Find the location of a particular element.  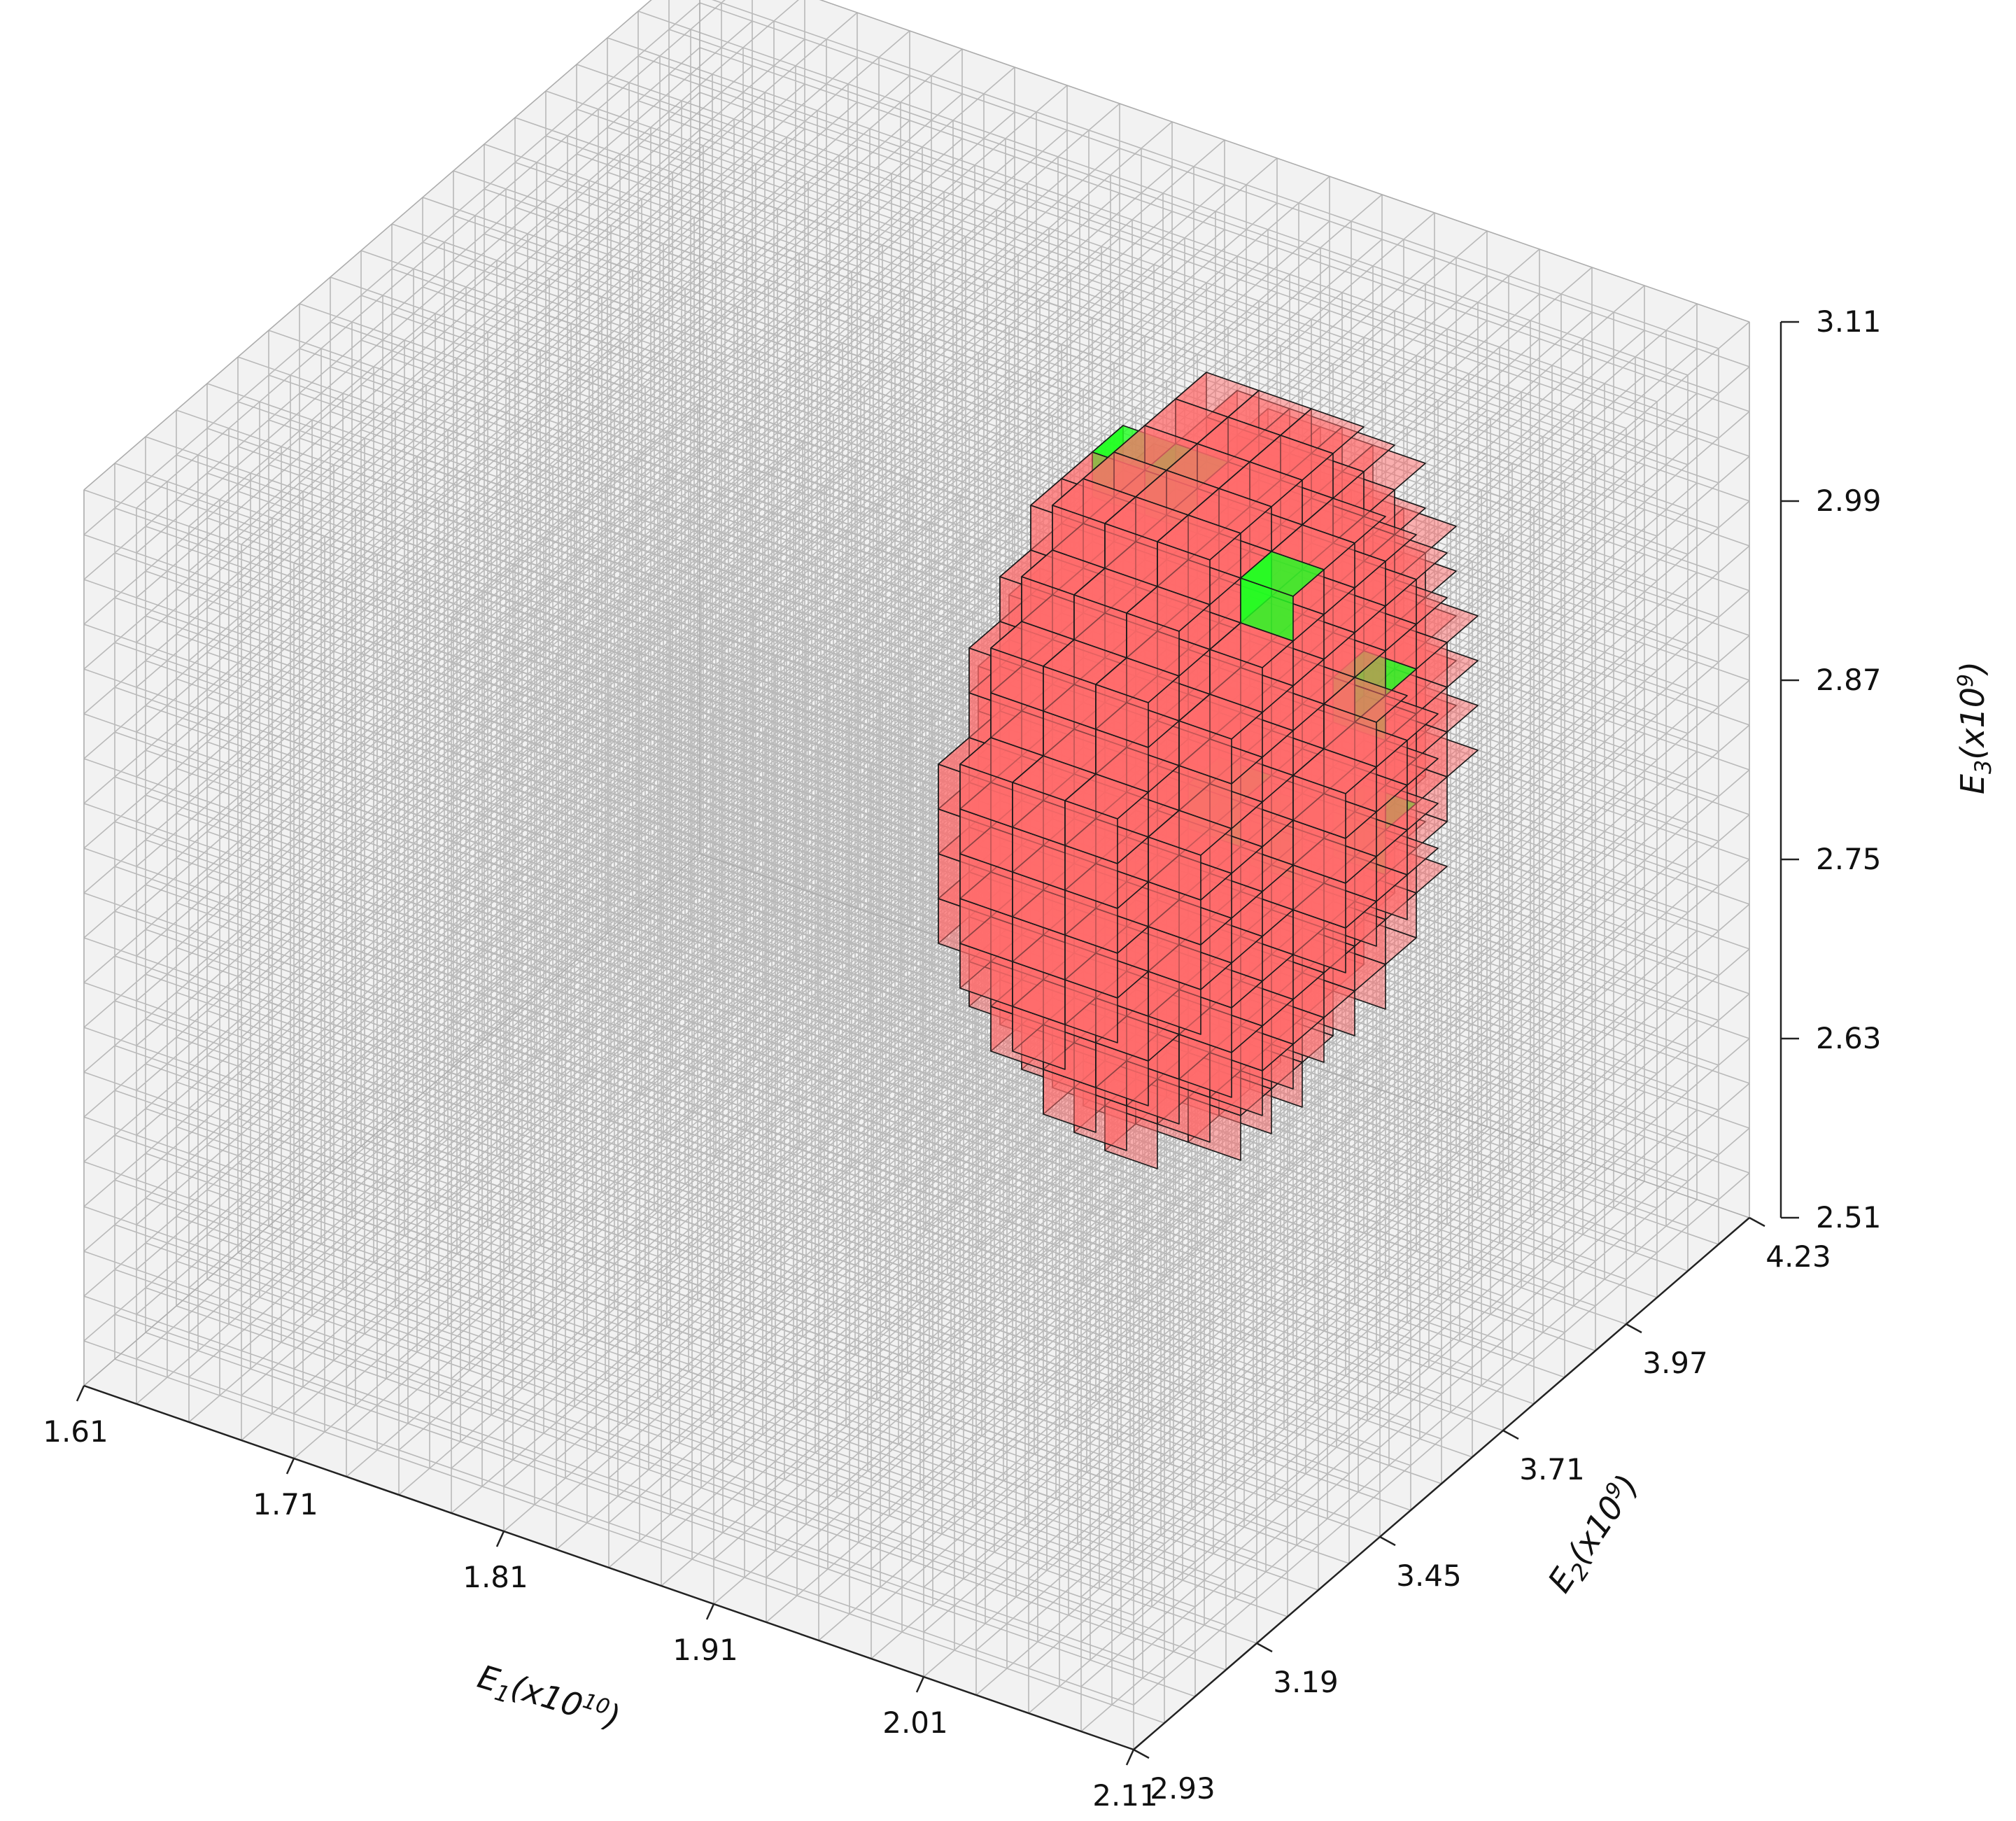

y-tick-label: 3.97 is located at coordinates (1675, 1363).